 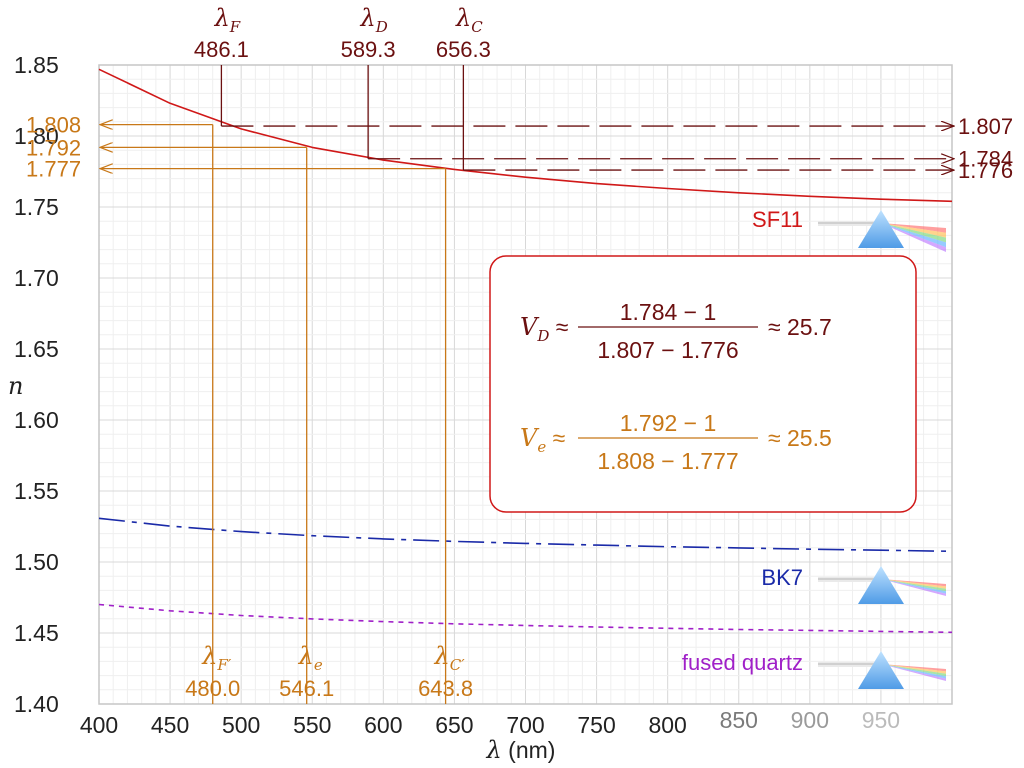 I want to click on lambda-alt-symbol: λe, so click(x=310, y=658).